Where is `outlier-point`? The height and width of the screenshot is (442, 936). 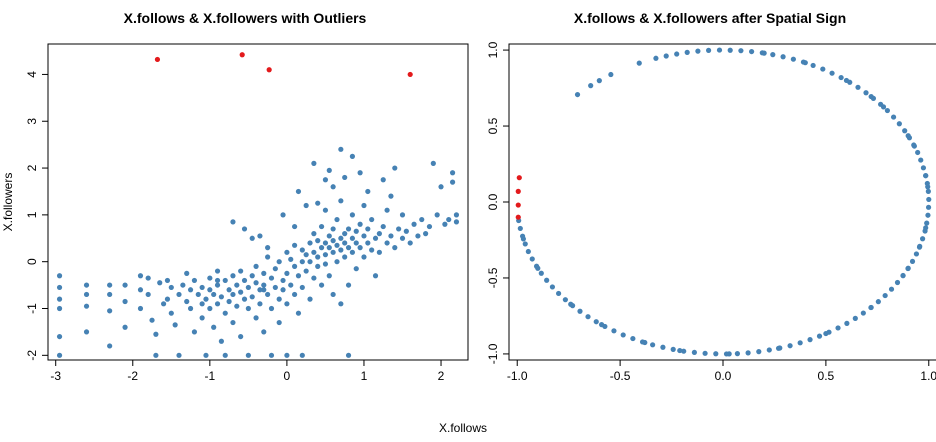 outlier-point is located at coordinates (518, 205).